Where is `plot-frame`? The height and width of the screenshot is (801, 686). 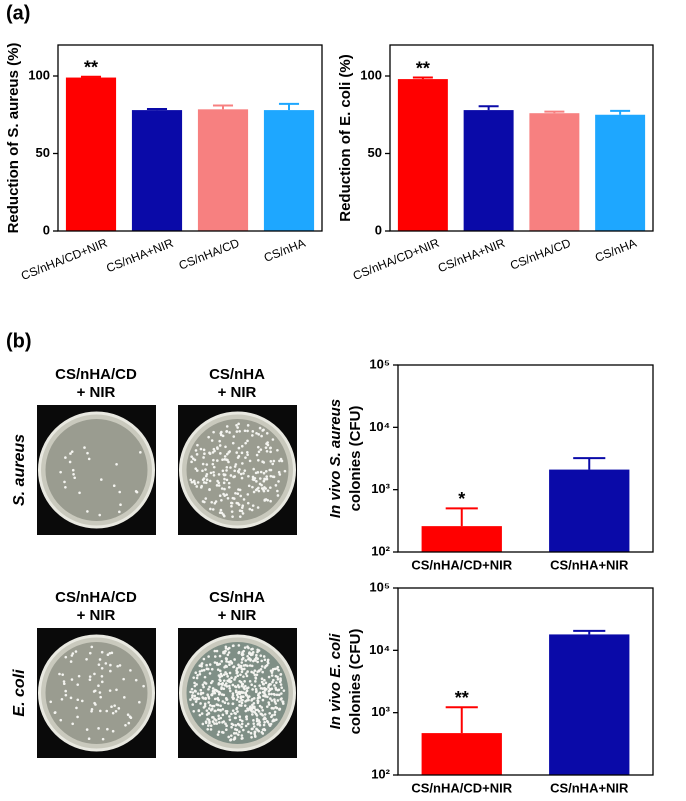 plot-frame is located at coordinates (190, 138).